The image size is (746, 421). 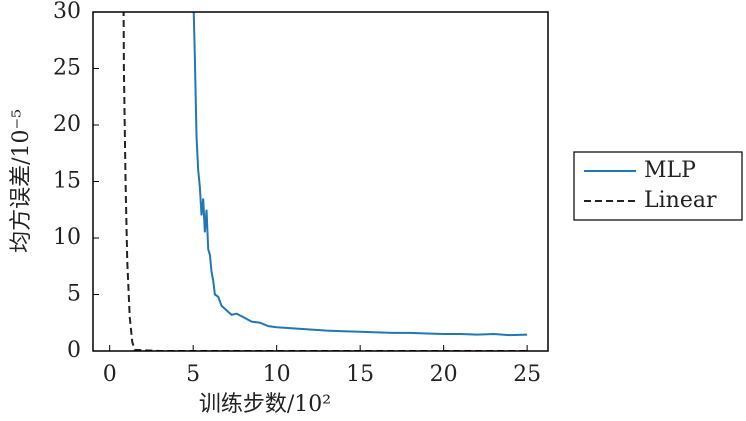 I want to click on y-axis-label: 均方误差/10⁻⁵, so click(x=21, y=181).